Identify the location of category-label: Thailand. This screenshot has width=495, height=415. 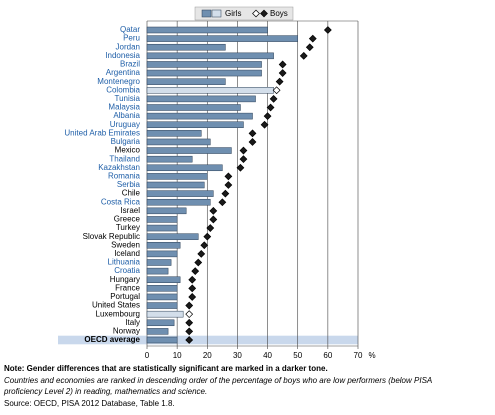
(124, 158).